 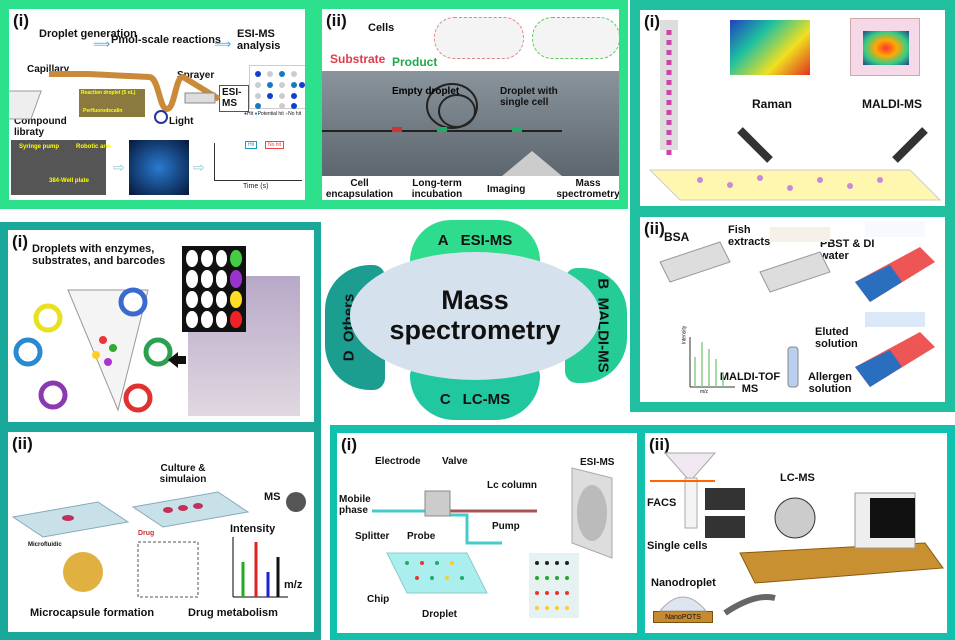 What do you see at coordinates (677, 546) in the screenshot?
I see `single-cells-label: Single cells` at bounding box center [677, 546].